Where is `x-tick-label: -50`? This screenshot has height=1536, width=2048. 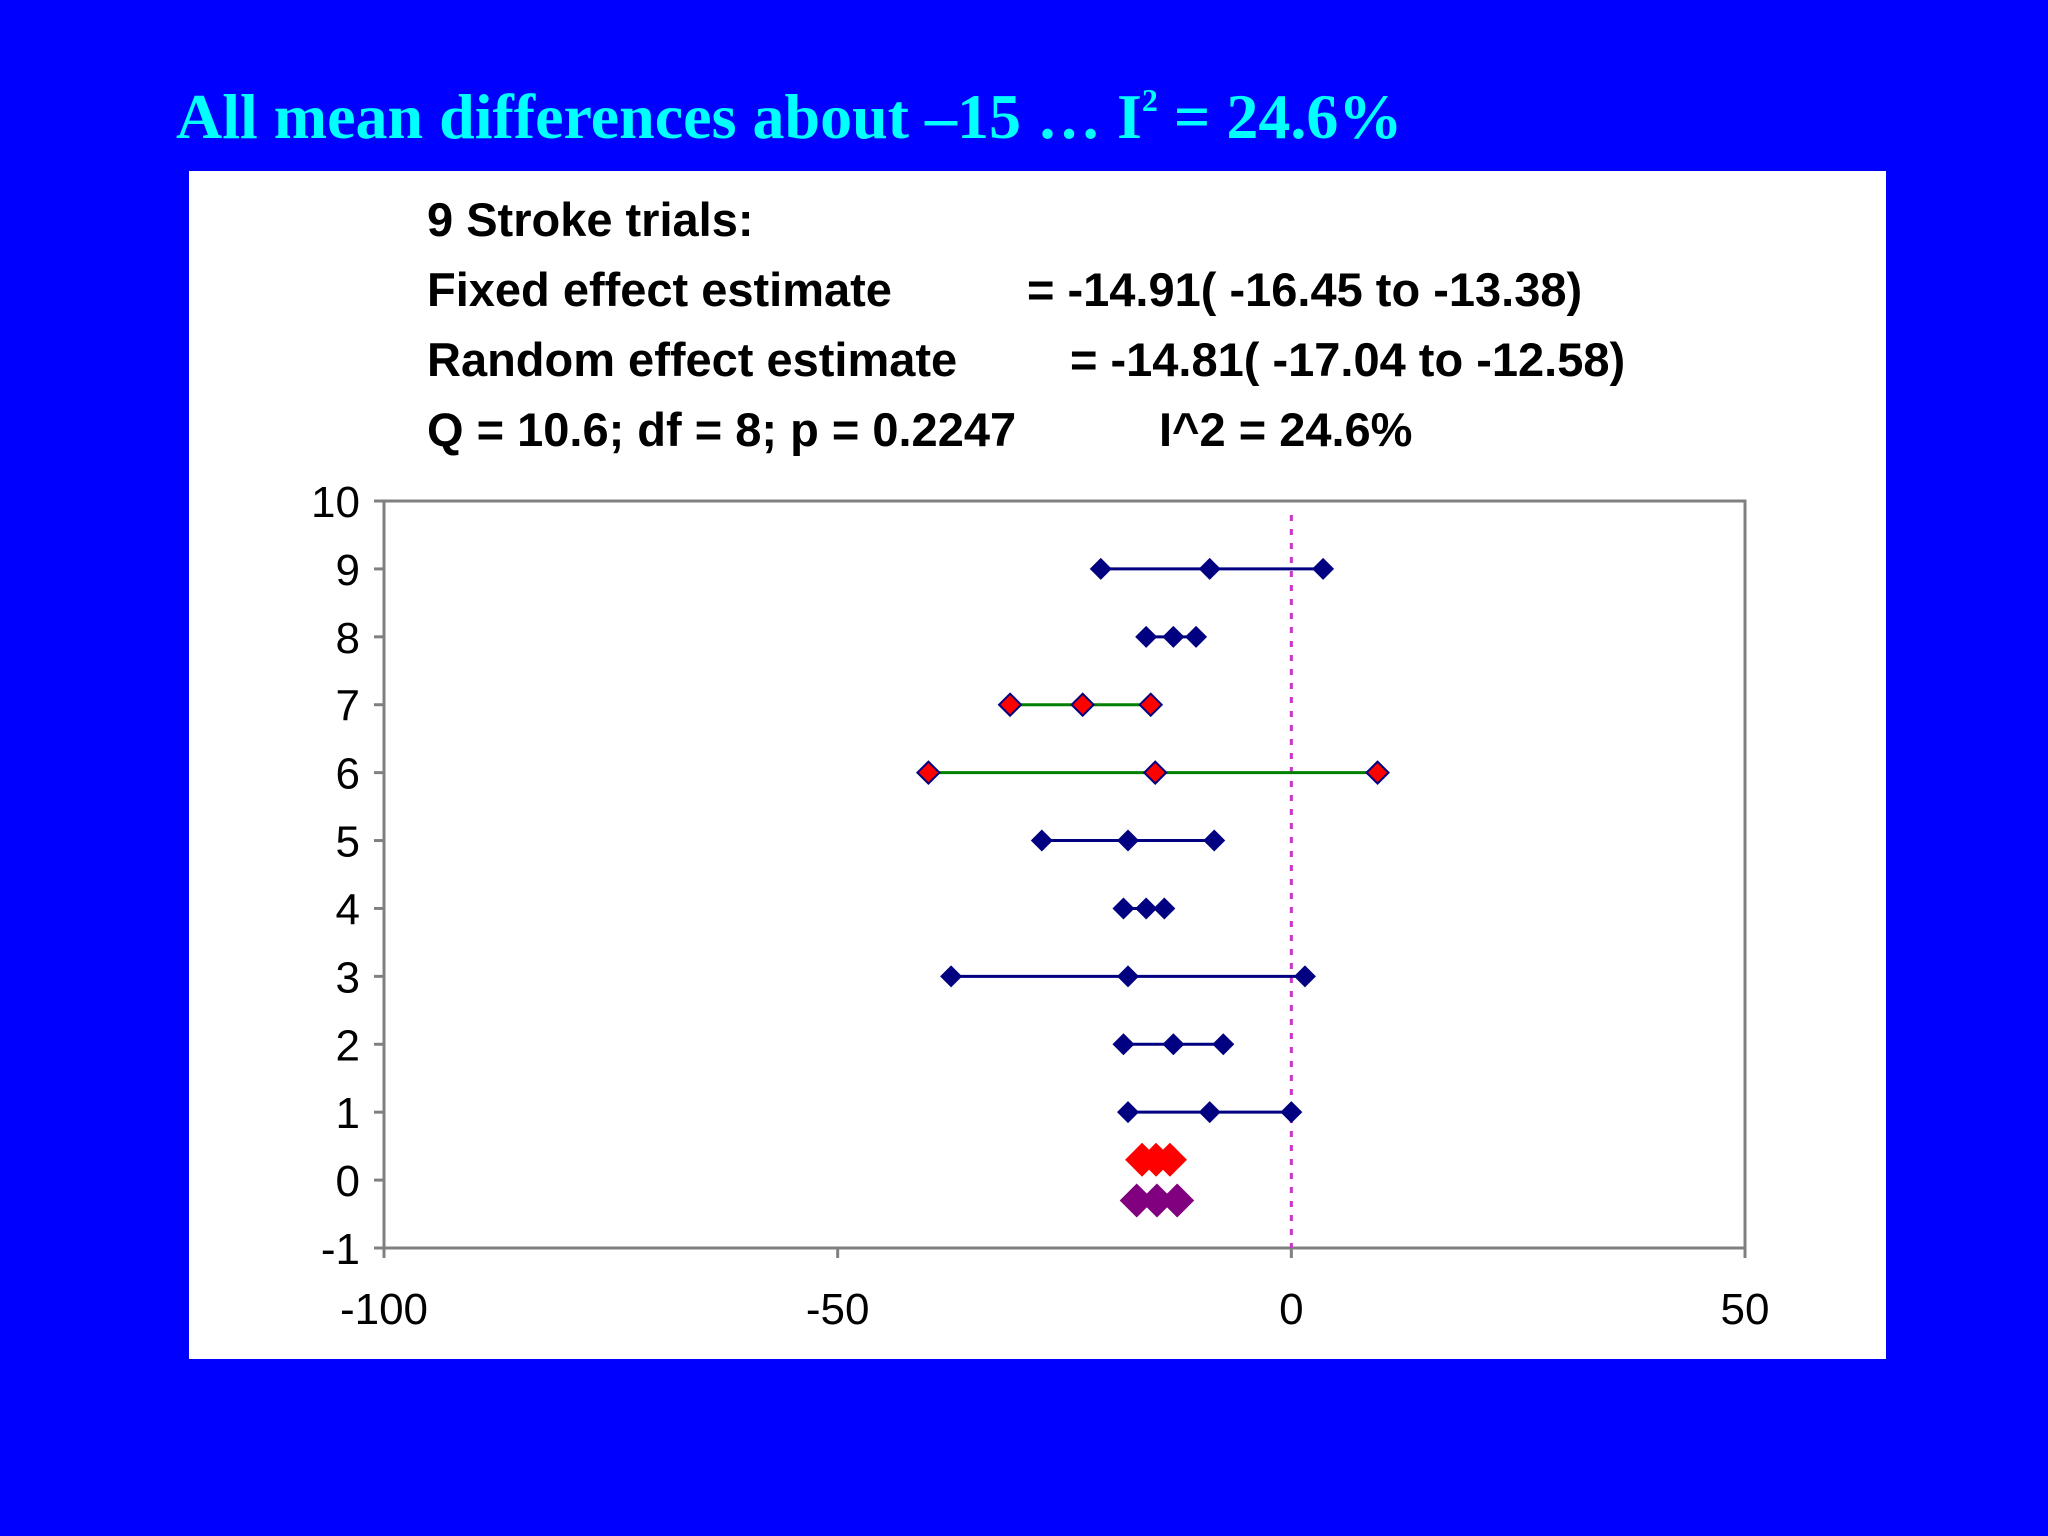
x-tick-label: -50 is located at coordinates (838, 1309).